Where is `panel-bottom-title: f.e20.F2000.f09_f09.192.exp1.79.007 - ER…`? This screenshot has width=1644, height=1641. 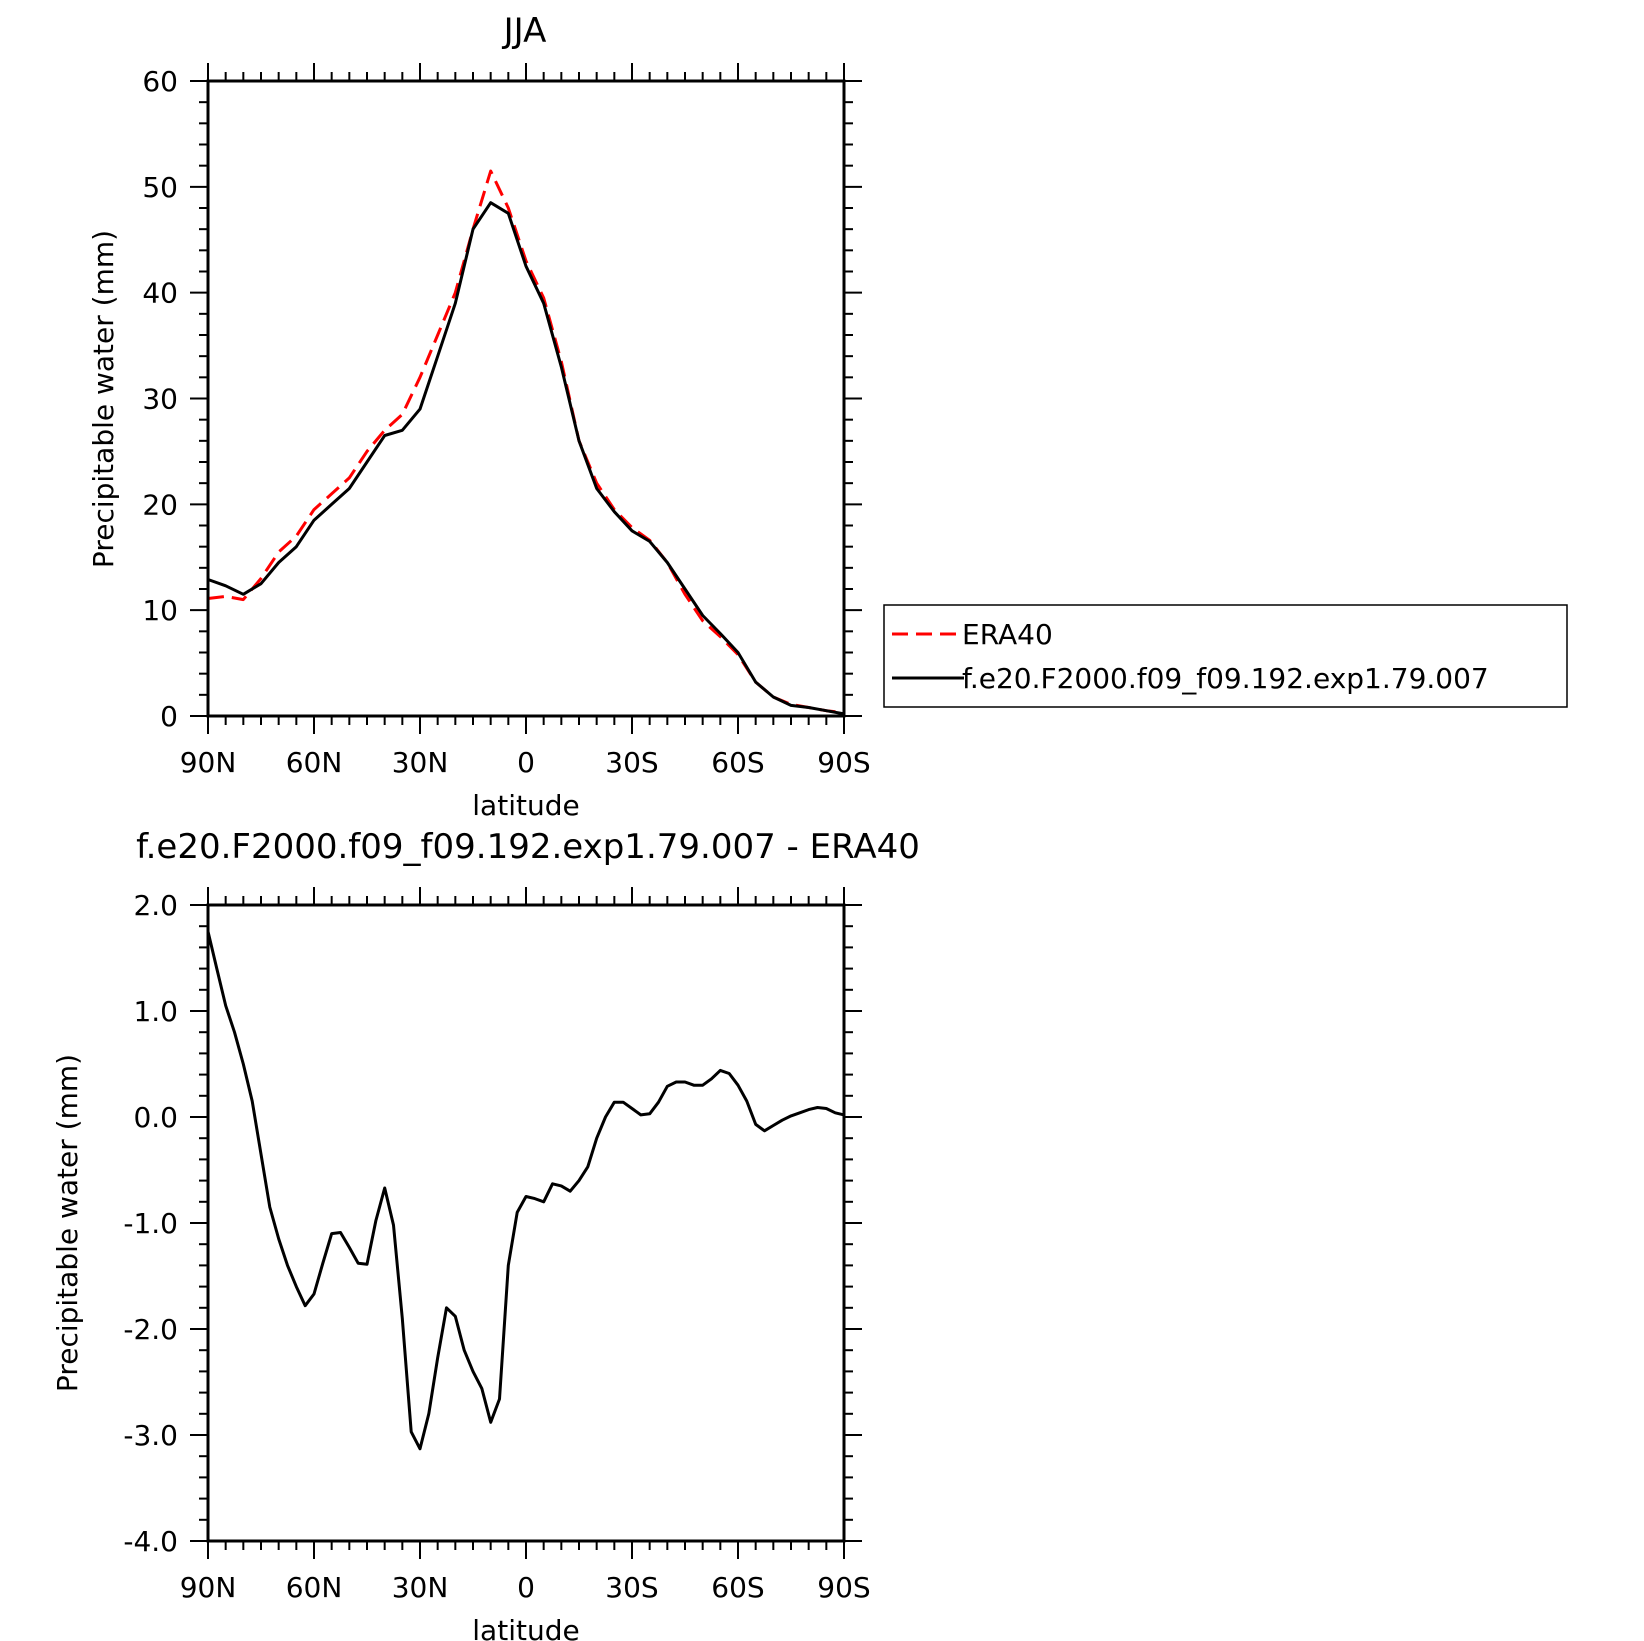
panel-bottom-title: f.e20.F2000.f09_f09.192.exp1.79.007 - ER… is located at coordinates (528, 847).